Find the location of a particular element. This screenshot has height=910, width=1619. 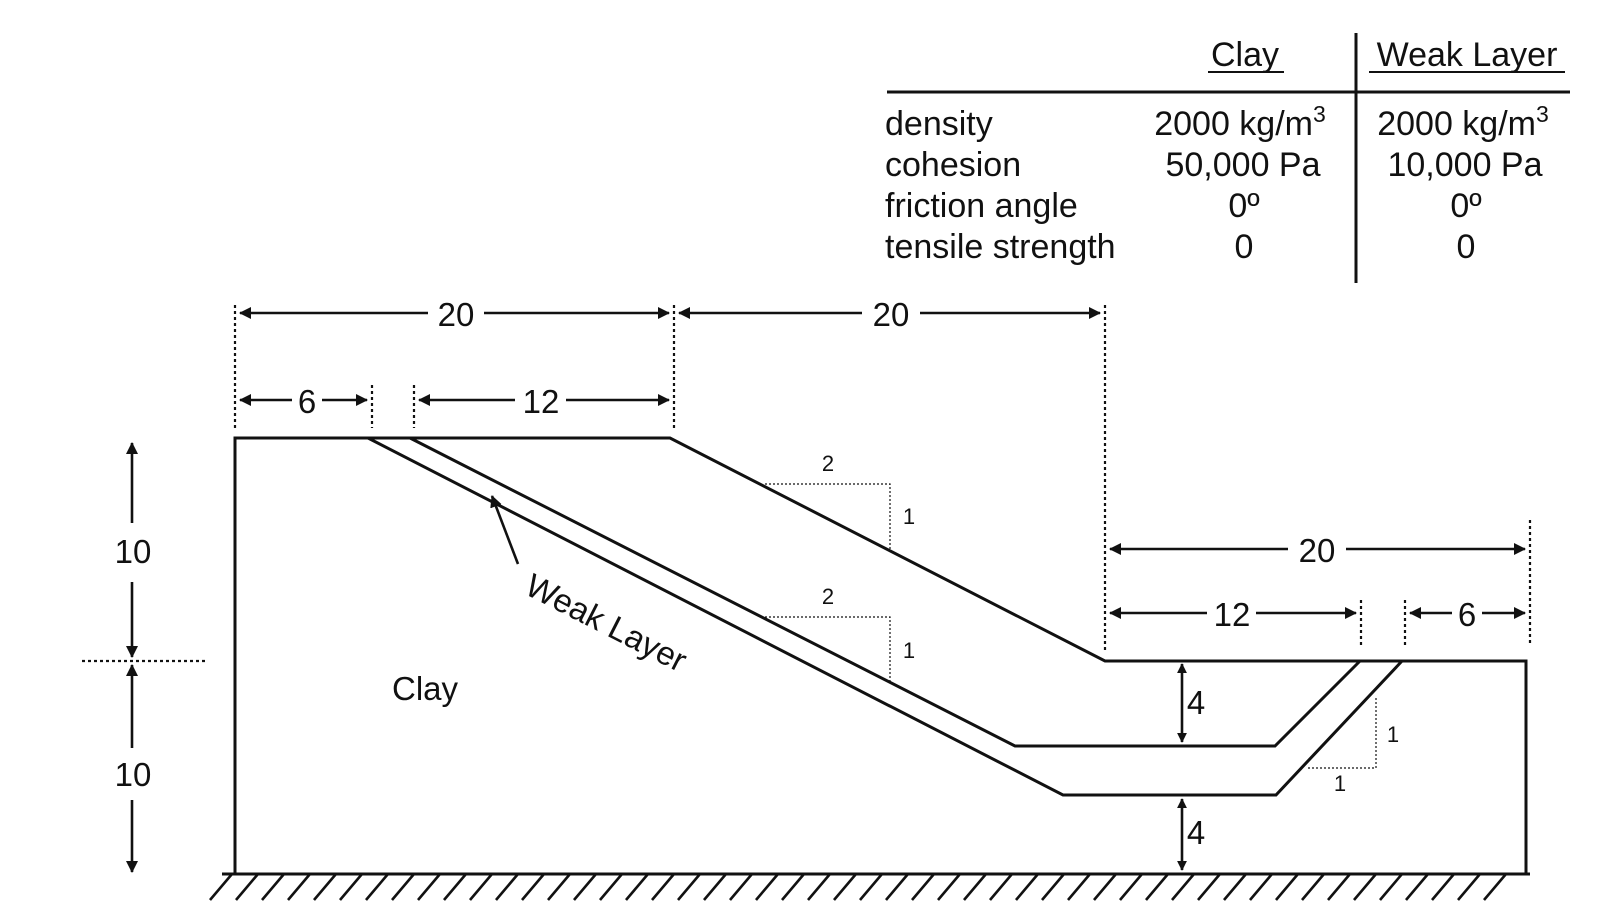

dimension-layer-thickness-upper: 4 is located at coordinates (1191, 703).